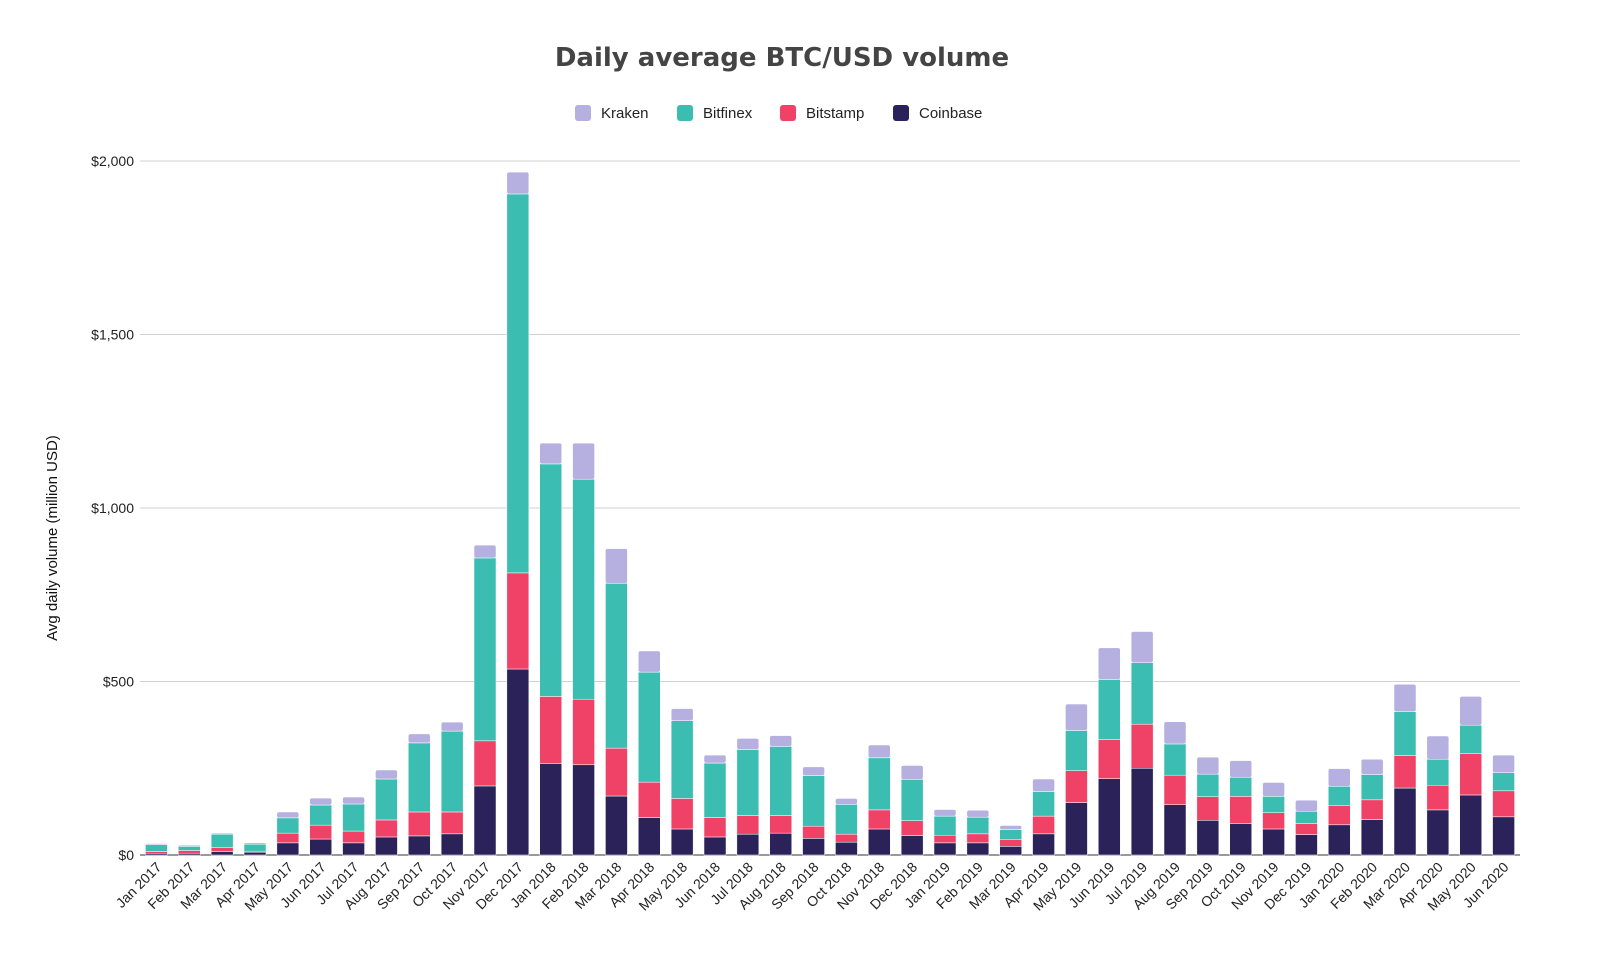 This screenshot has height=974, width=1600. What do you see at coordinates (452, 726) in the screenshot?
I see `bar-kraken-oct-2017` at bounding box center [452, 726].